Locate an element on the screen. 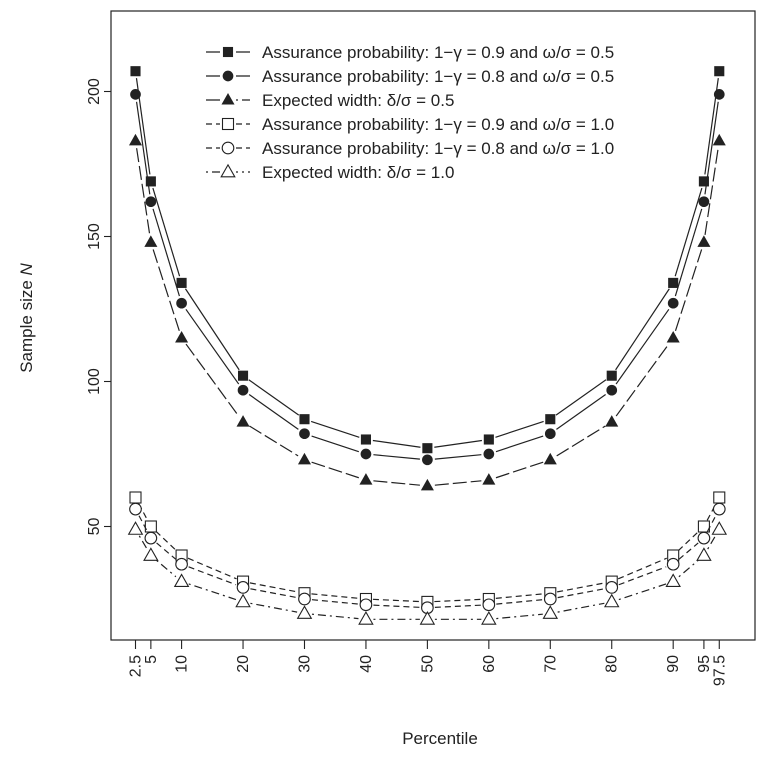 This screenshot has width=758, height=757. x-tick-label: 5 is located at coordinates (151, 659).